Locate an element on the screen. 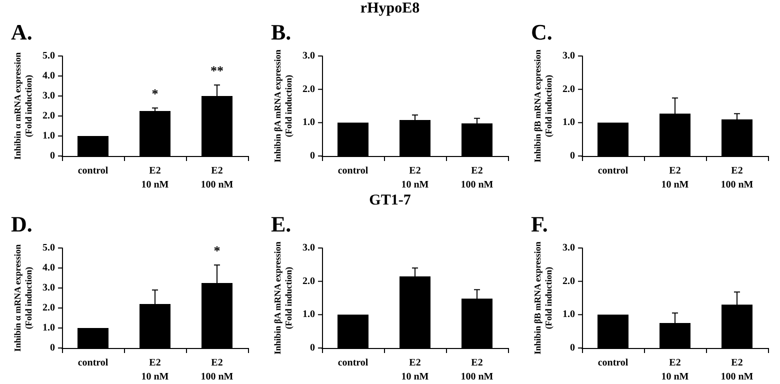 This screenshot has width=780, height=384. chart-title: E. is located at coordinates (281, 224).